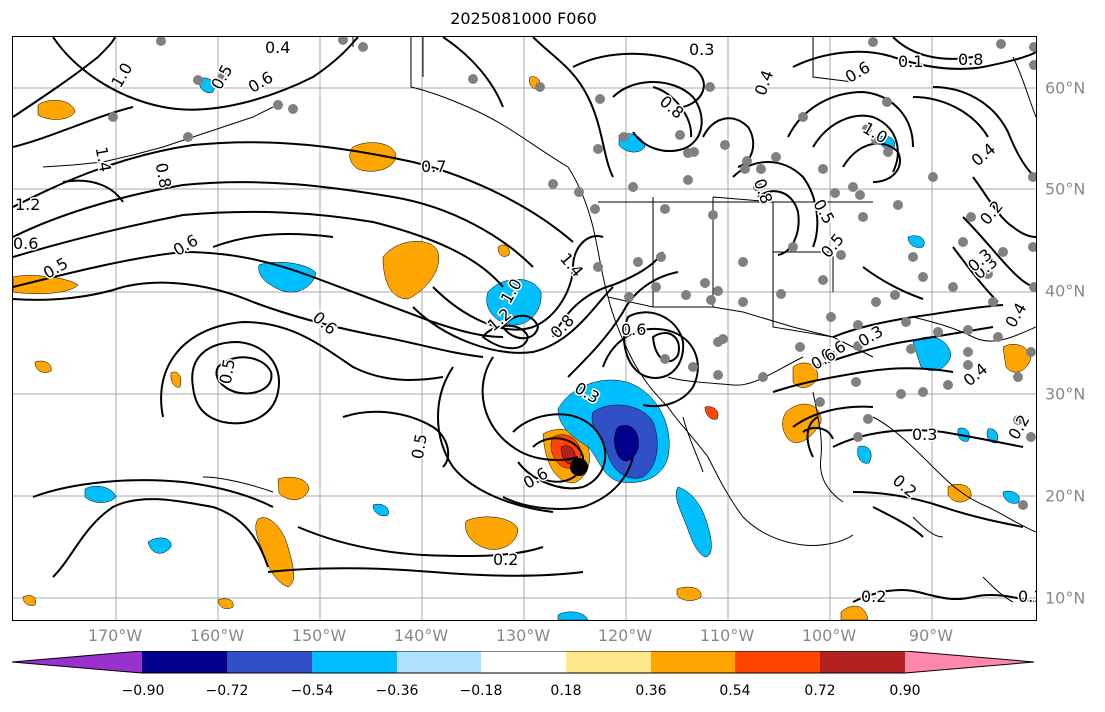 This screenshot has height=712, width=1105. I want to click on longitude-label: 150°W, so click(319, 635).